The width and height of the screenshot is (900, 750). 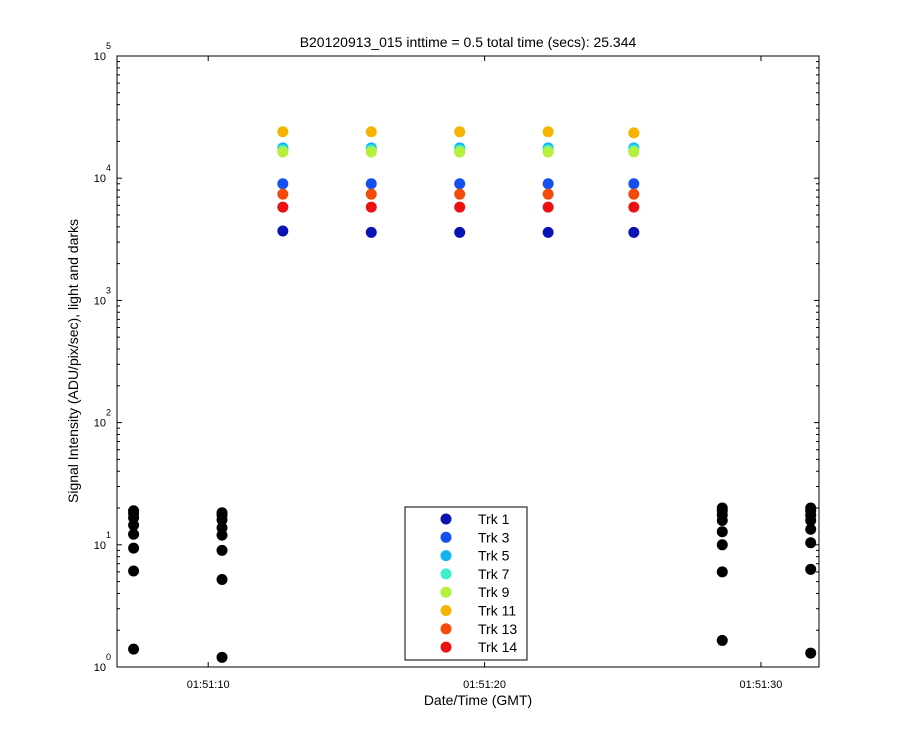 What do you see at coordinates (761, 685) in the screenshot?
I see `x-tick-label: 01:51:30` at bounding box center [761, 685].